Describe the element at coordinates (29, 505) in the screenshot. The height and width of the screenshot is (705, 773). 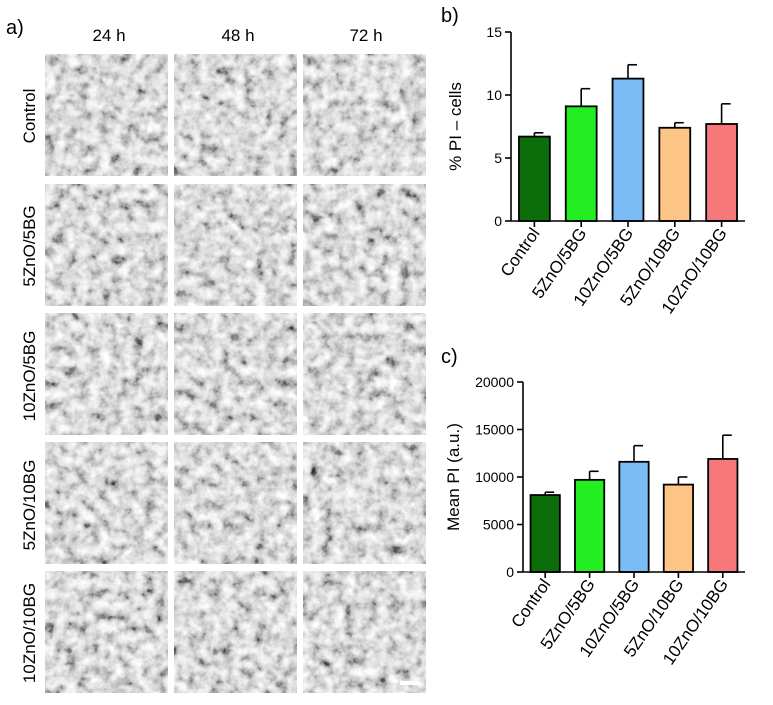
I see `row-label-5zno-10bg: 5ZnO/10BG` at that location.